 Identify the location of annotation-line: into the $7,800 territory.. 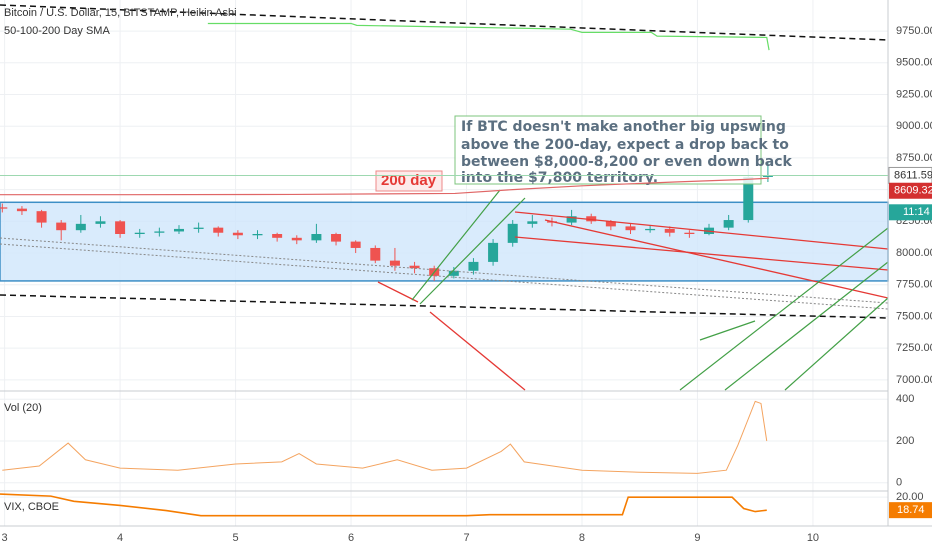
(559, 178).